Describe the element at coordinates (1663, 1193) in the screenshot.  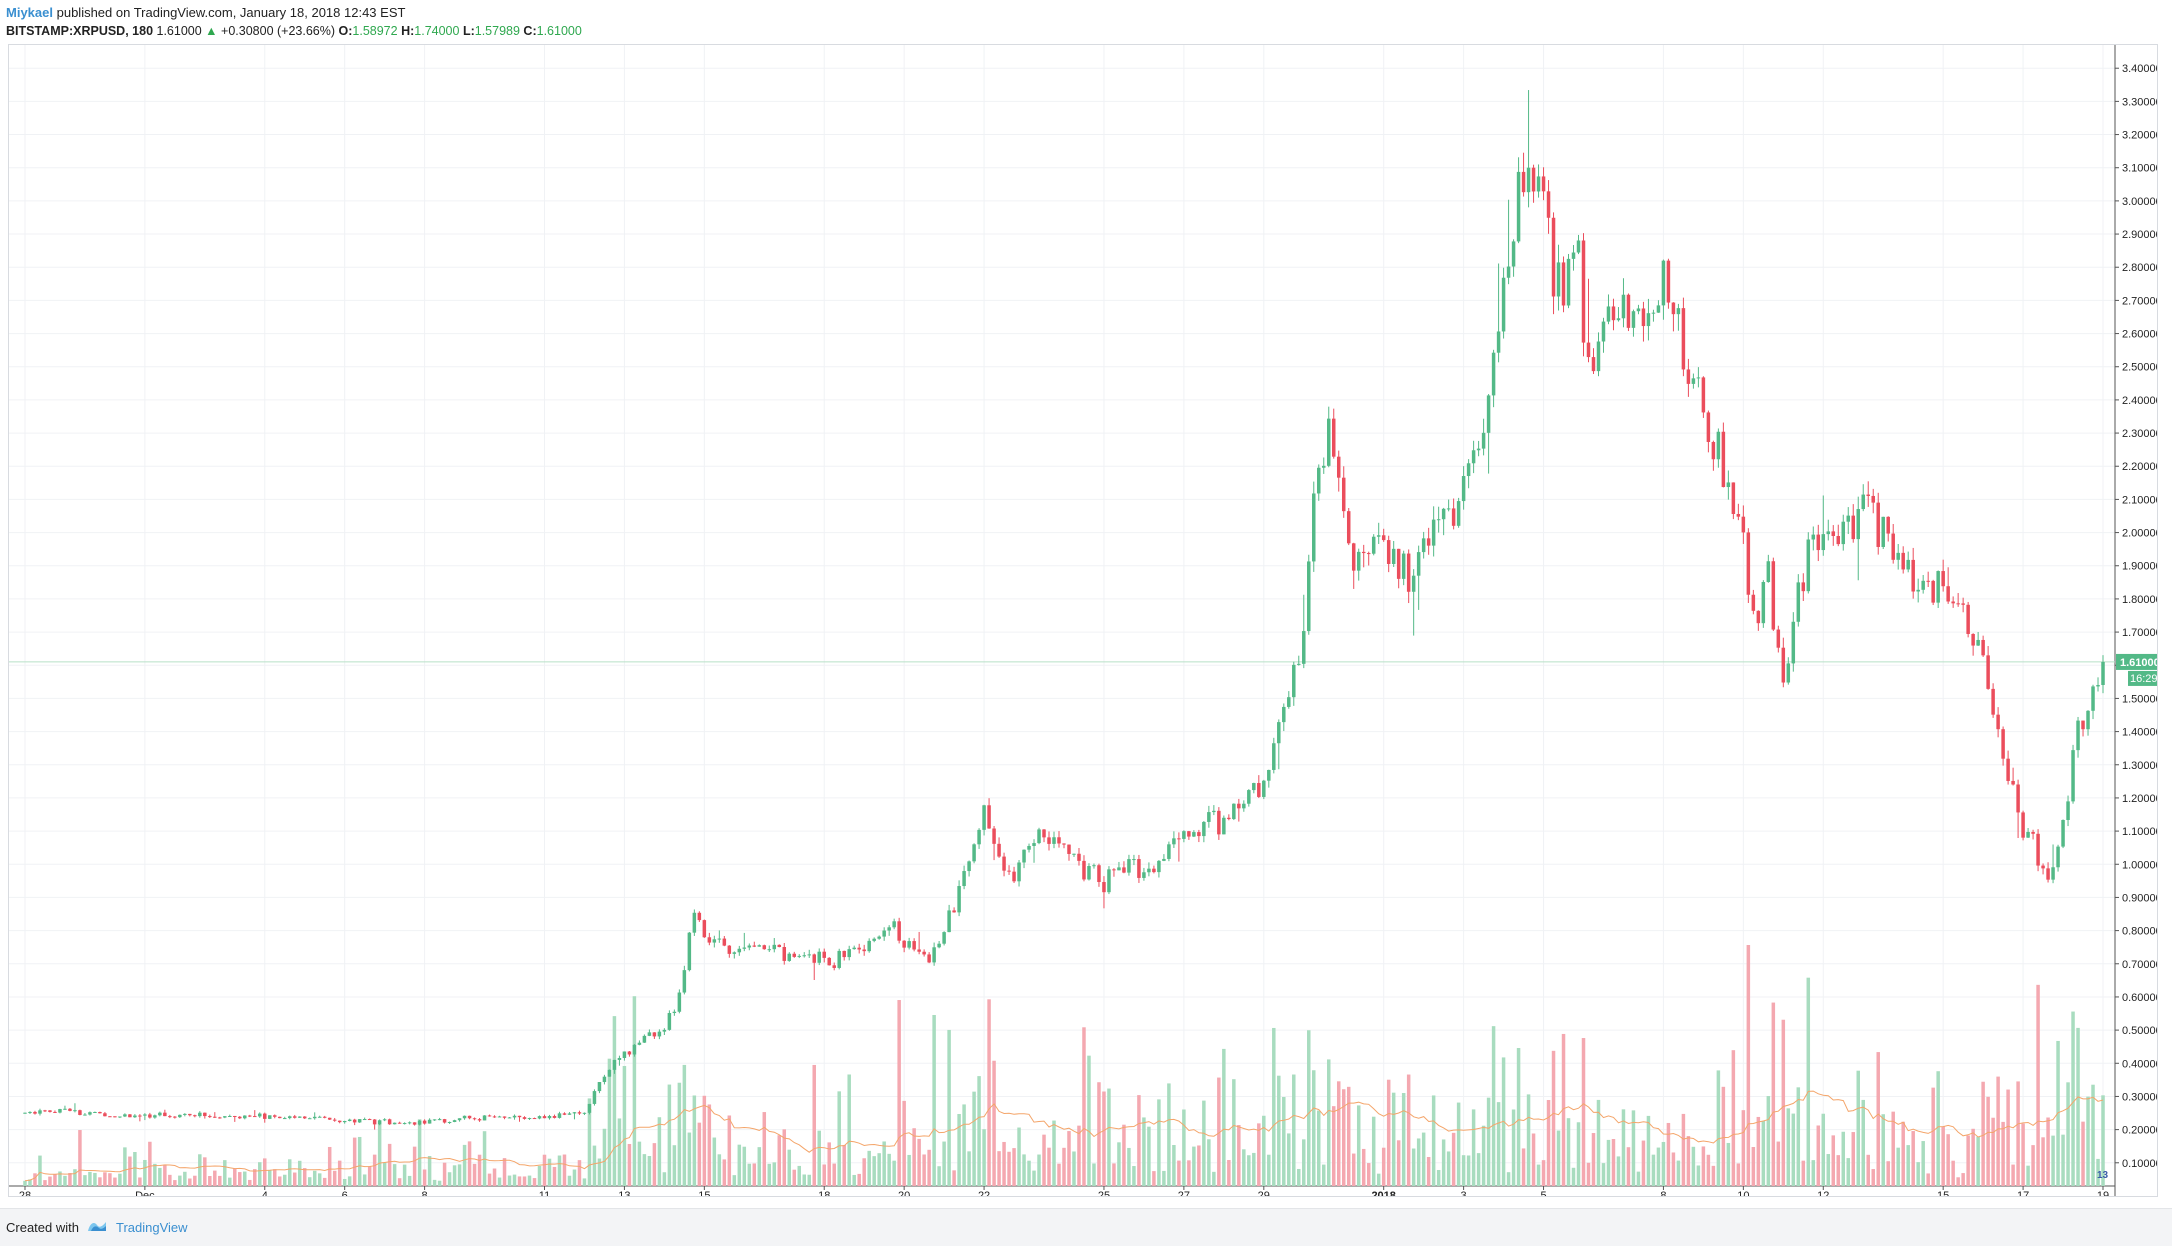
I see `time-tick-label: 8` at that location.